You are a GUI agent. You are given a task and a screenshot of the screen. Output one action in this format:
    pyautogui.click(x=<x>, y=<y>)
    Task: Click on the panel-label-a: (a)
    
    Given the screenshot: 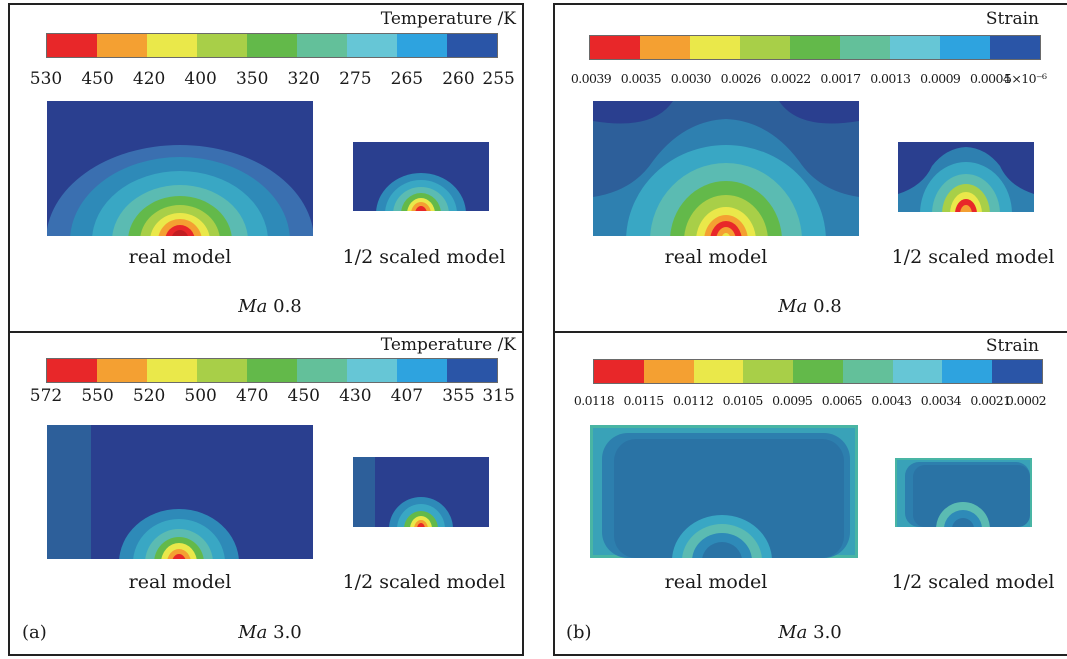 What is the action you would take?
    pyautogui.click(x=34, y=632)
    